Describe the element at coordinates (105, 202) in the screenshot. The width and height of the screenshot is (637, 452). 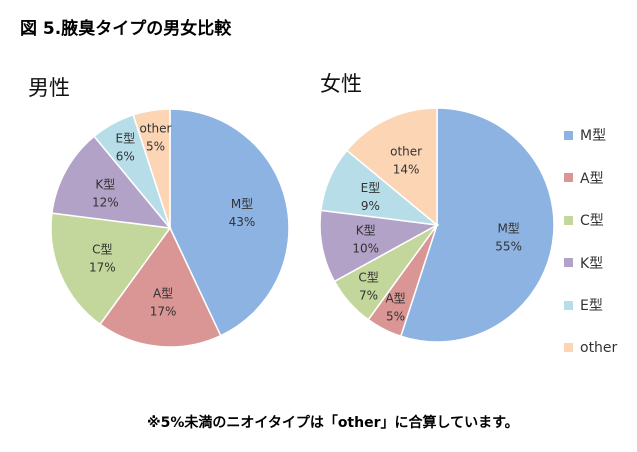
I see `data-label-value: 12%` at that location.